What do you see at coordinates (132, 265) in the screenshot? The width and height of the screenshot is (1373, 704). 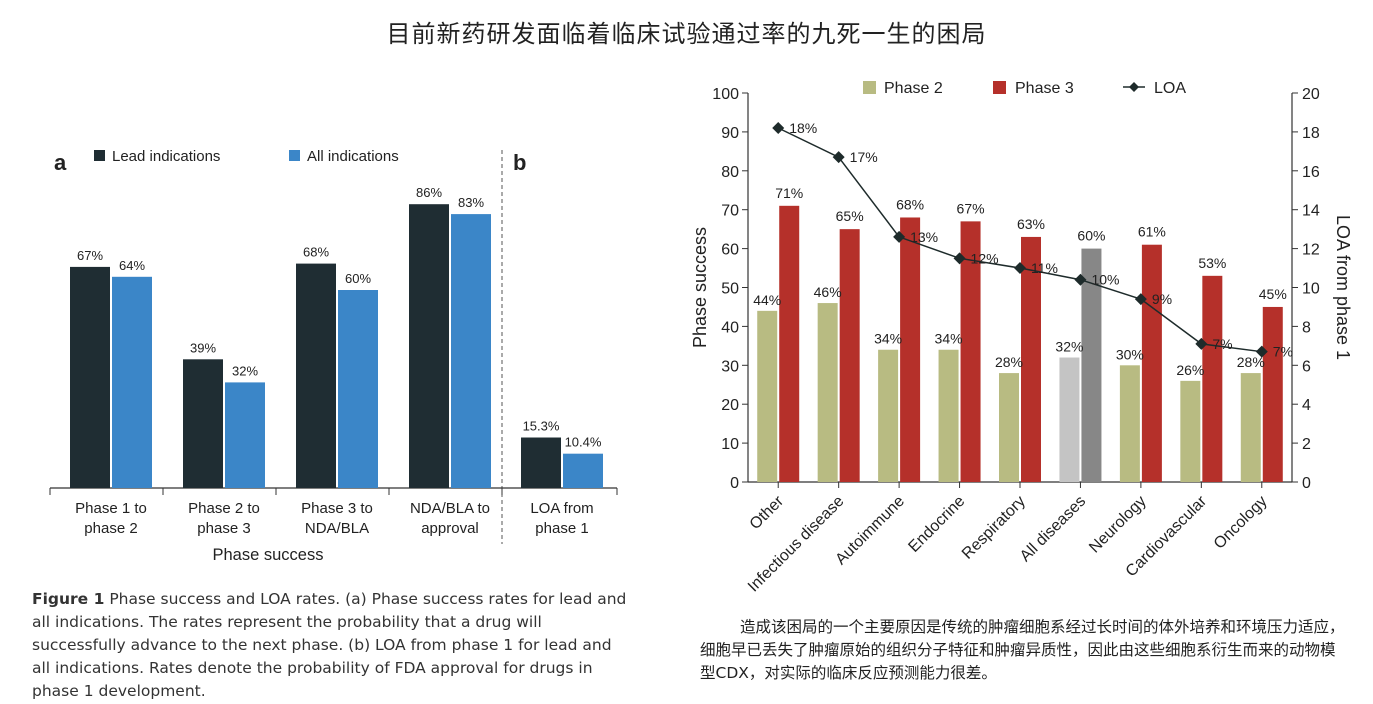 I see `data-label-all: 64%` at bounding box center [132, 265].